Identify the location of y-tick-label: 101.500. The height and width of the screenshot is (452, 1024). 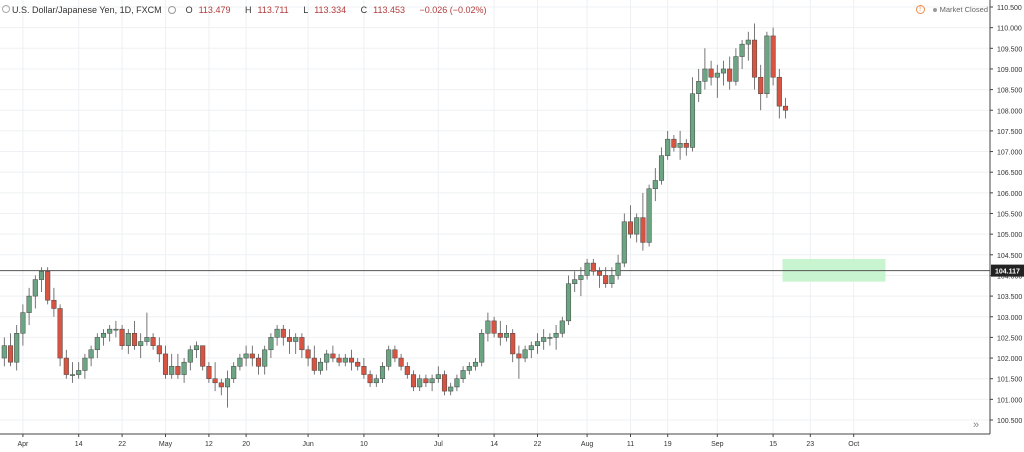
(1009, 380).